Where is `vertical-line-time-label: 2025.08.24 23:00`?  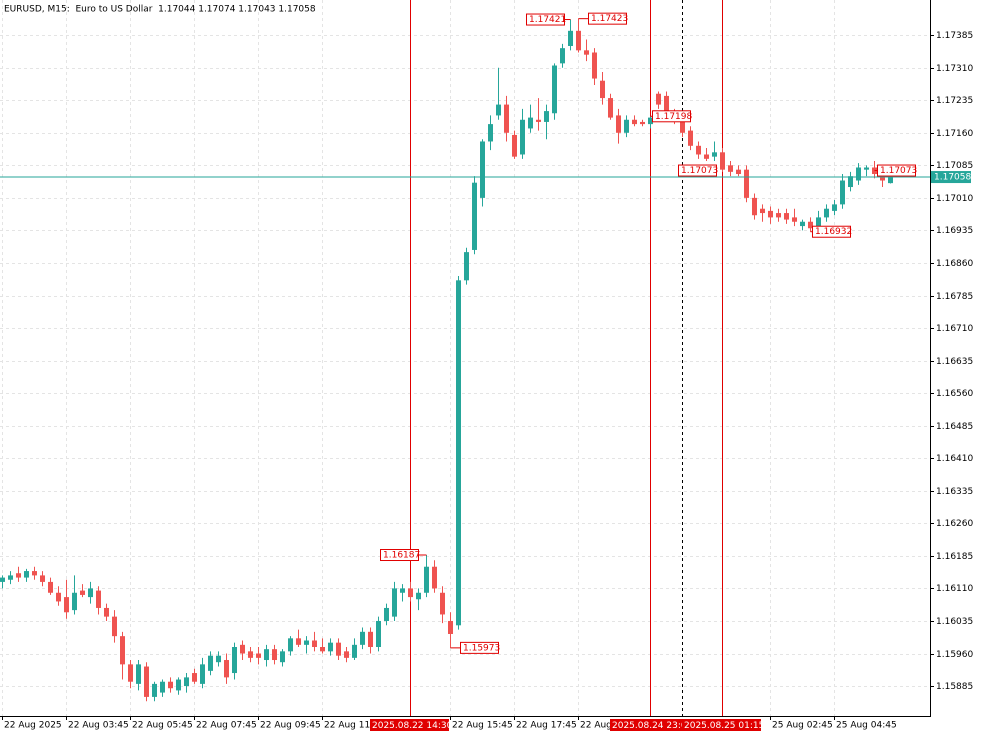 vertical-line-time-label: 2025.08.24 23:00 is located at coordinates (652, 726).